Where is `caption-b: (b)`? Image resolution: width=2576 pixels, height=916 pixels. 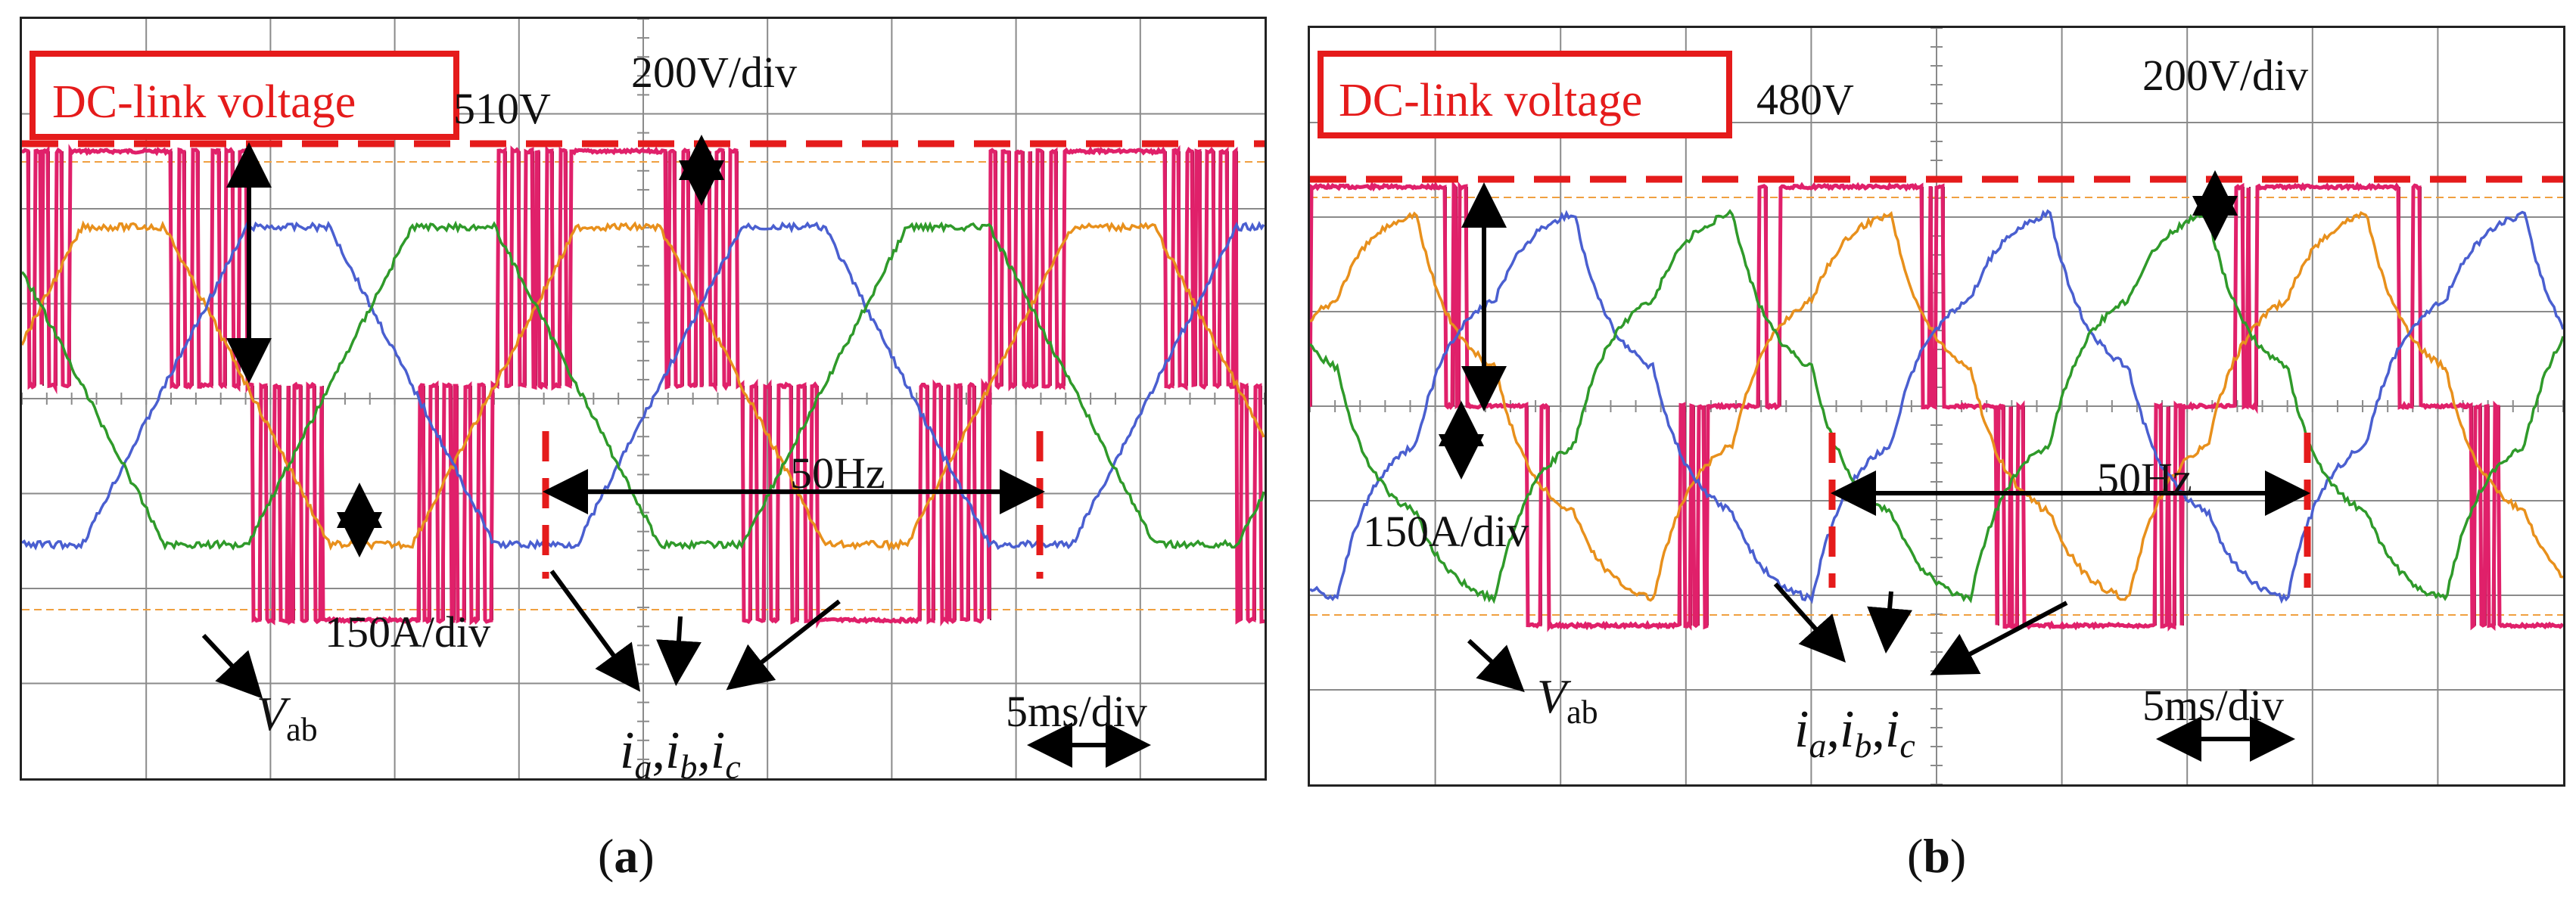 caption-b: (b) is located at coordinates (1937, 856).